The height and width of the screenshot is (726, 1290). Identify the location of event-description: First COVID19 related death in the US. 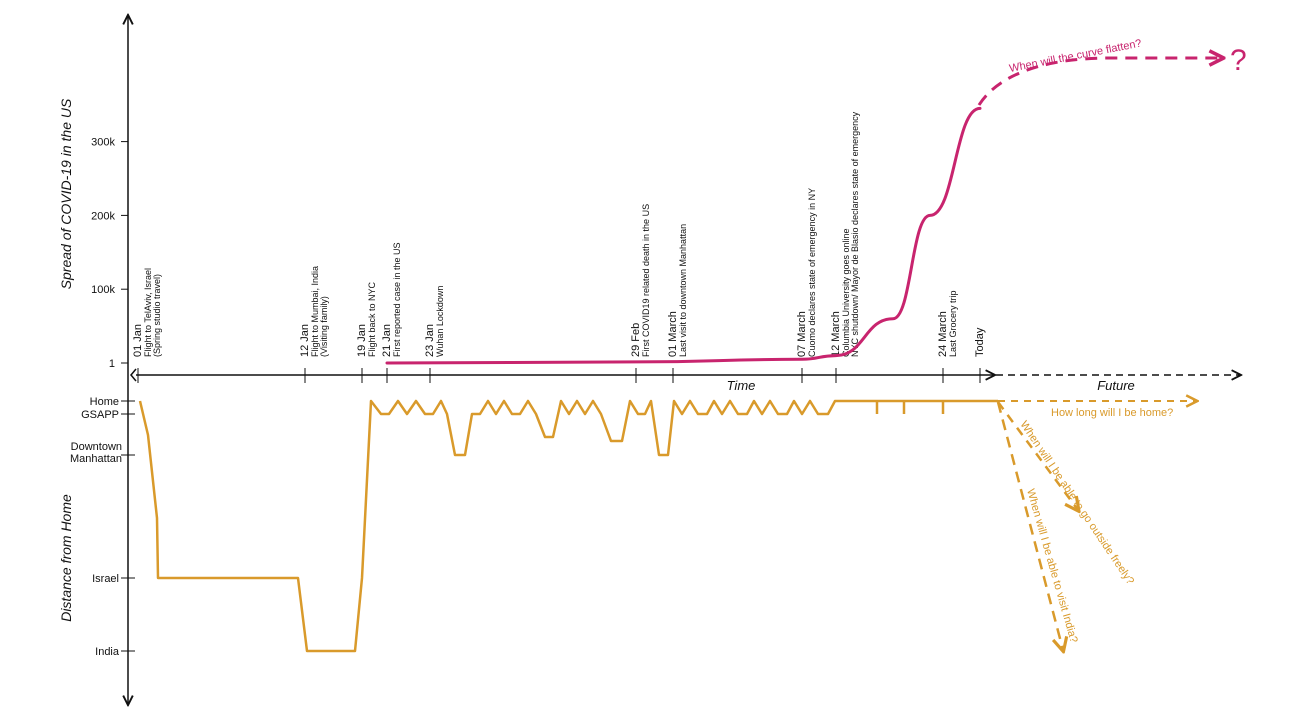
(646, 280).